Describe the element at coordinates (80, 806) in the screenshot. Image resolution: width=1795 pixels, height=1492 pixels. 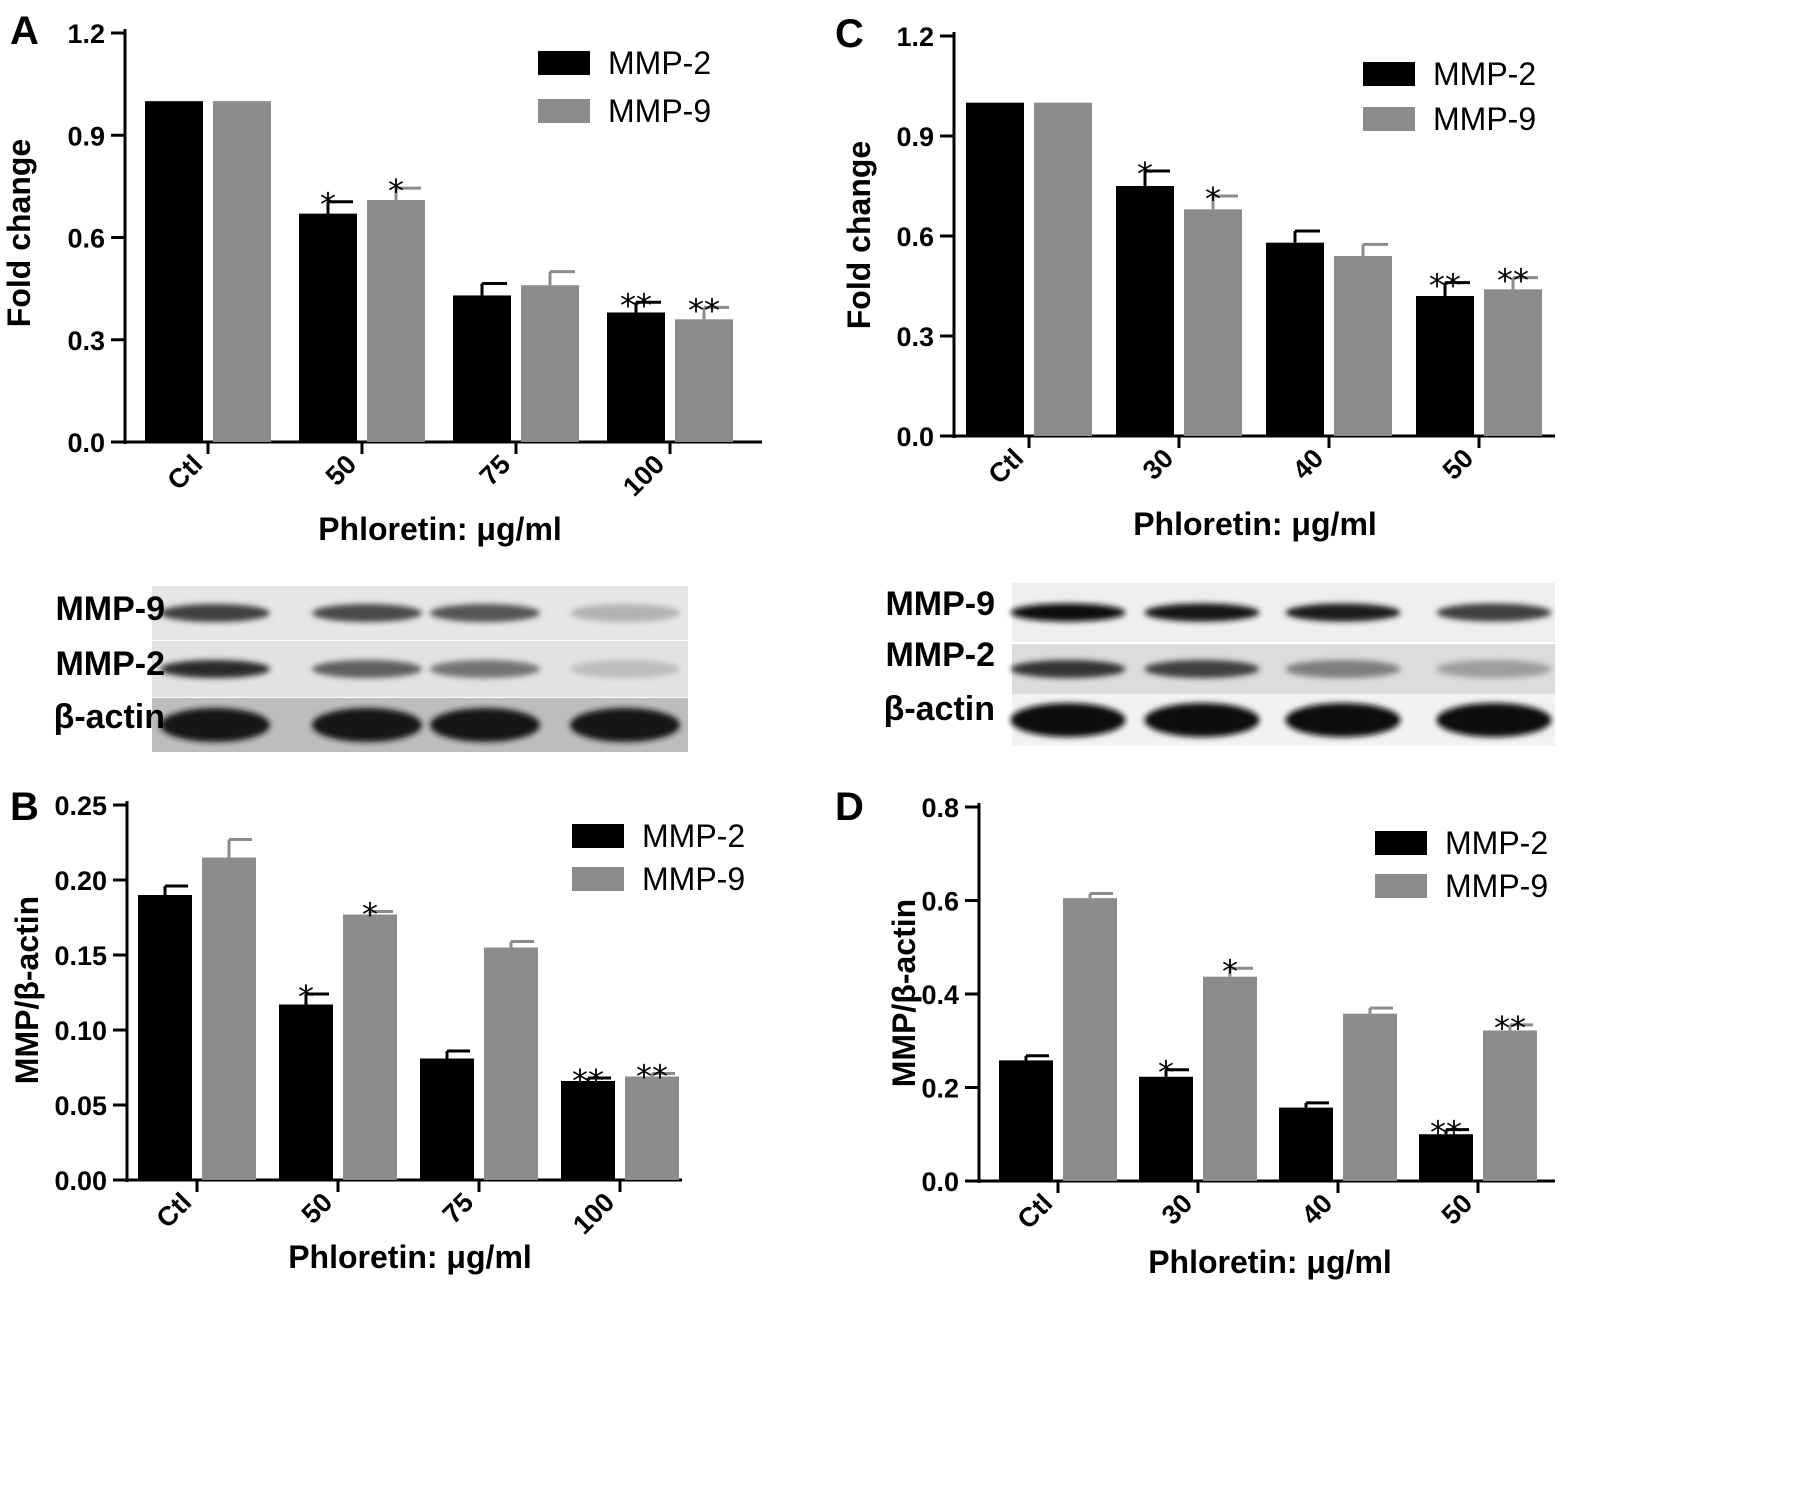
I see `y-tick-label: 0.25` at that location.